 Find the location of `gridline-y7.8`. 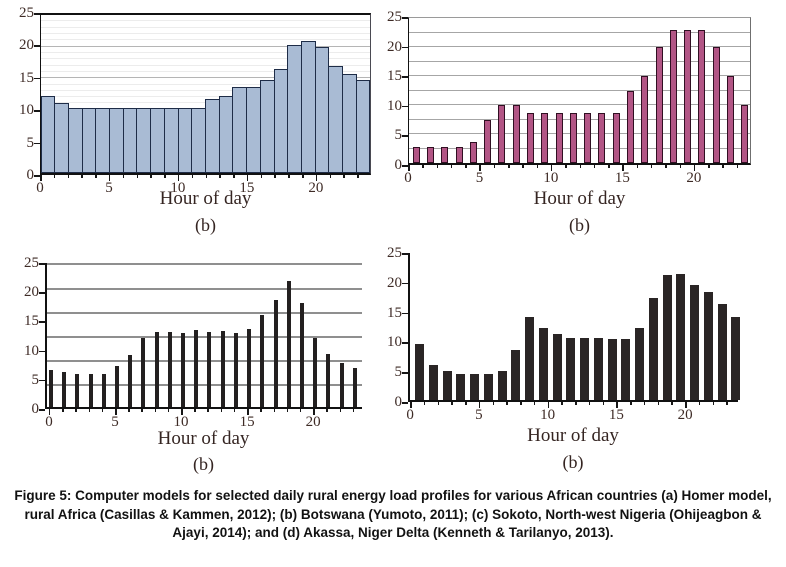

gridline-y7.8 is located at coordinates (204, 361).